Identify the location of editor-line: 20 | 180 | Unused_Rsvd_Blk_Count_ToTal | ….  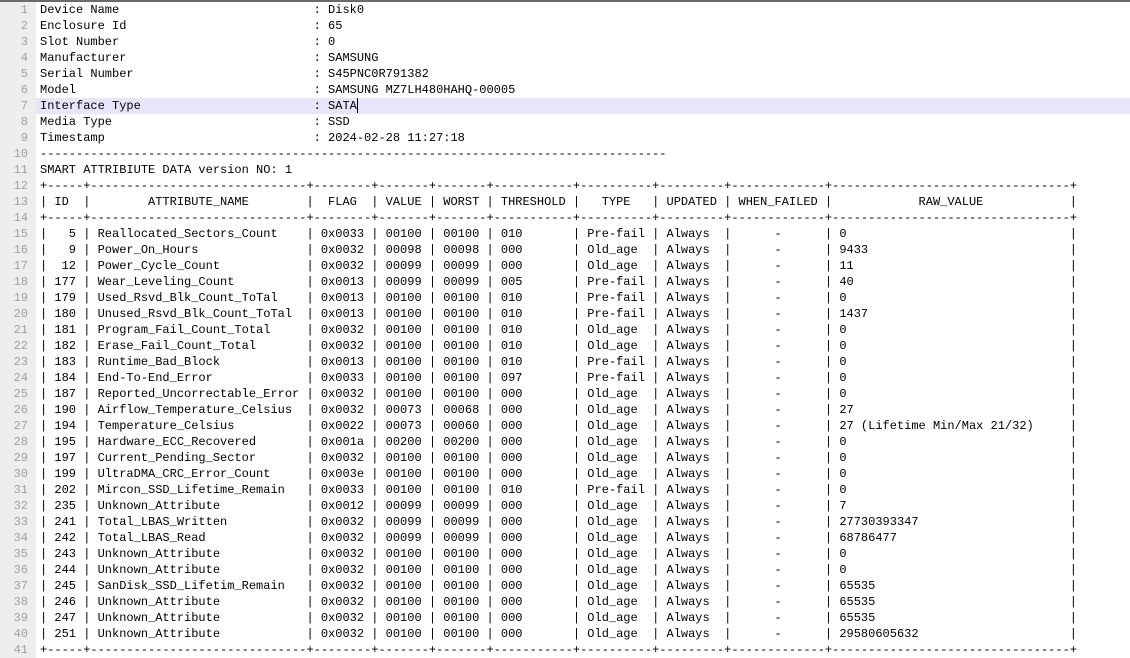
(565, 314).